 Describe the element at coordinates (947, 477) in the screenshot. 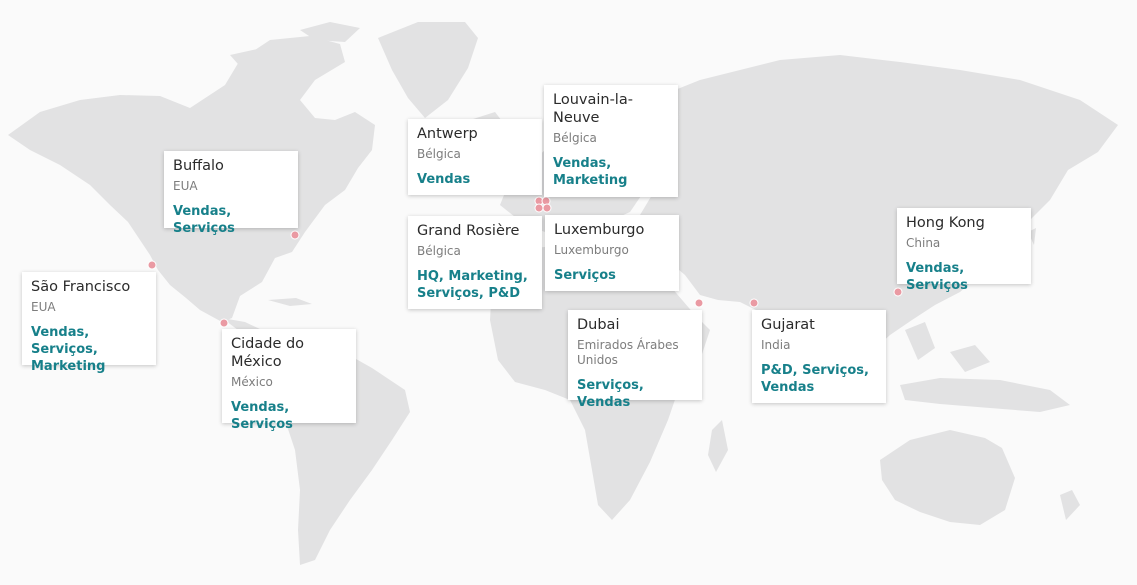

I see `landmass-australia` at that location.